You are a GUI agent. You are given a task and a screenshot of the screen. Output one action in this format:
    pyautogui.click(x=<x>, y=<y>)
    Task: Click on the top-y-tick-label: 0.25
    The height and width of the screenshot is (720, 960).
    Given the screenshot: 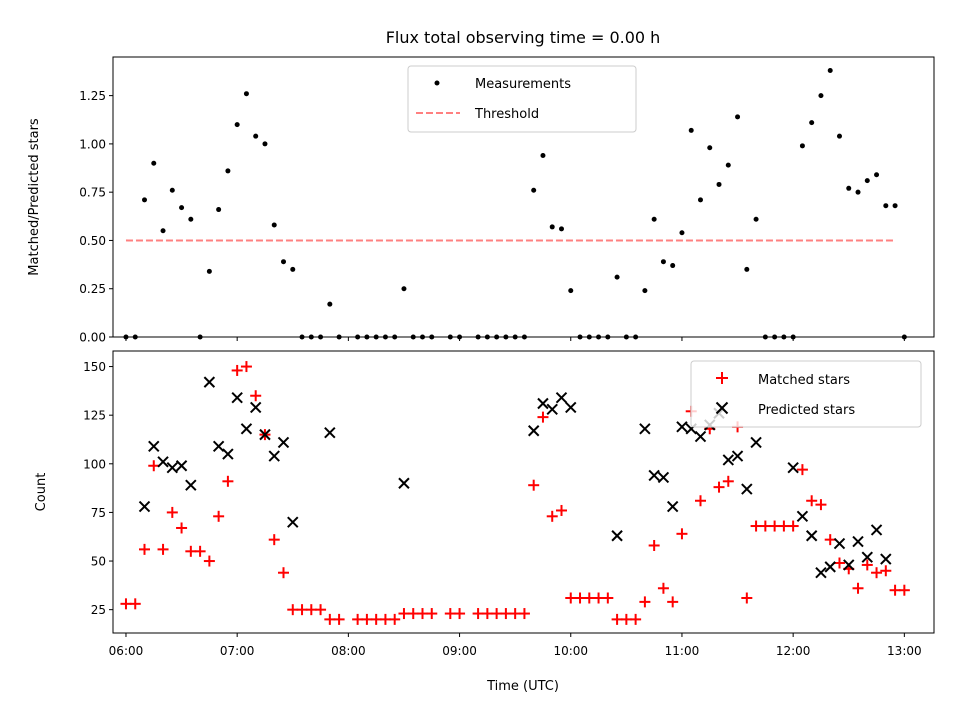 What is the action you would take?
    pyautogui.click(x=92, y=289)
    